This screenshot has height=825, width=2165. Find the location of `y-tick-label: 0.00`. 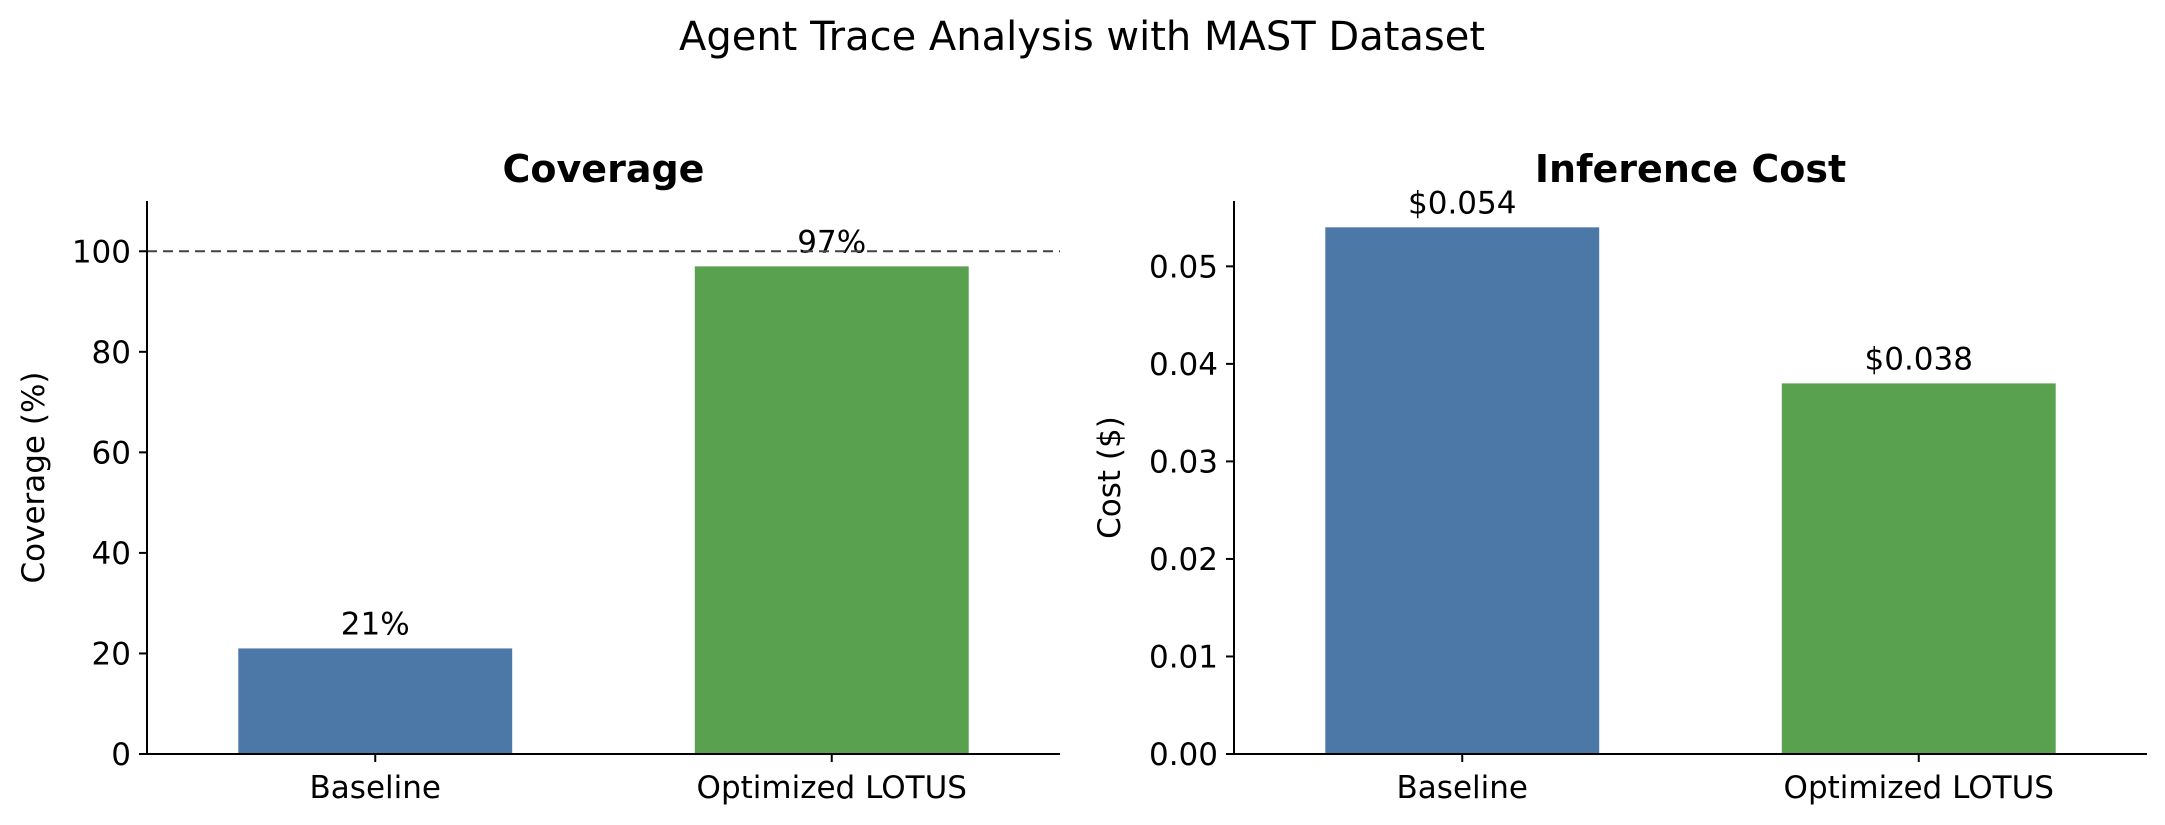

y-tick-label: 0.00 is located at coordinates (1183, 755).